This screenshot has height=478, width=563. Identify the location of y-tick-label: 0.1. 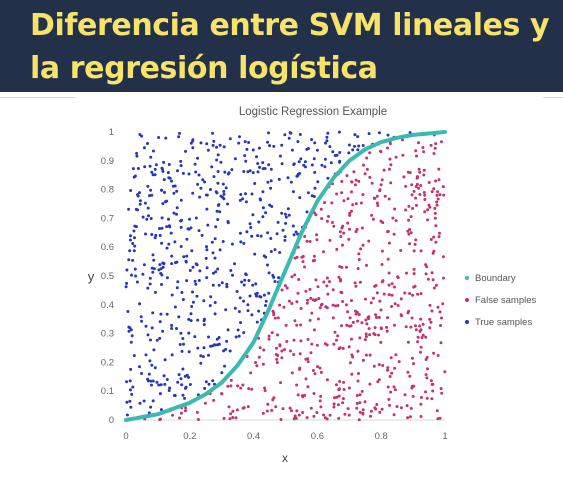
(107, 391).